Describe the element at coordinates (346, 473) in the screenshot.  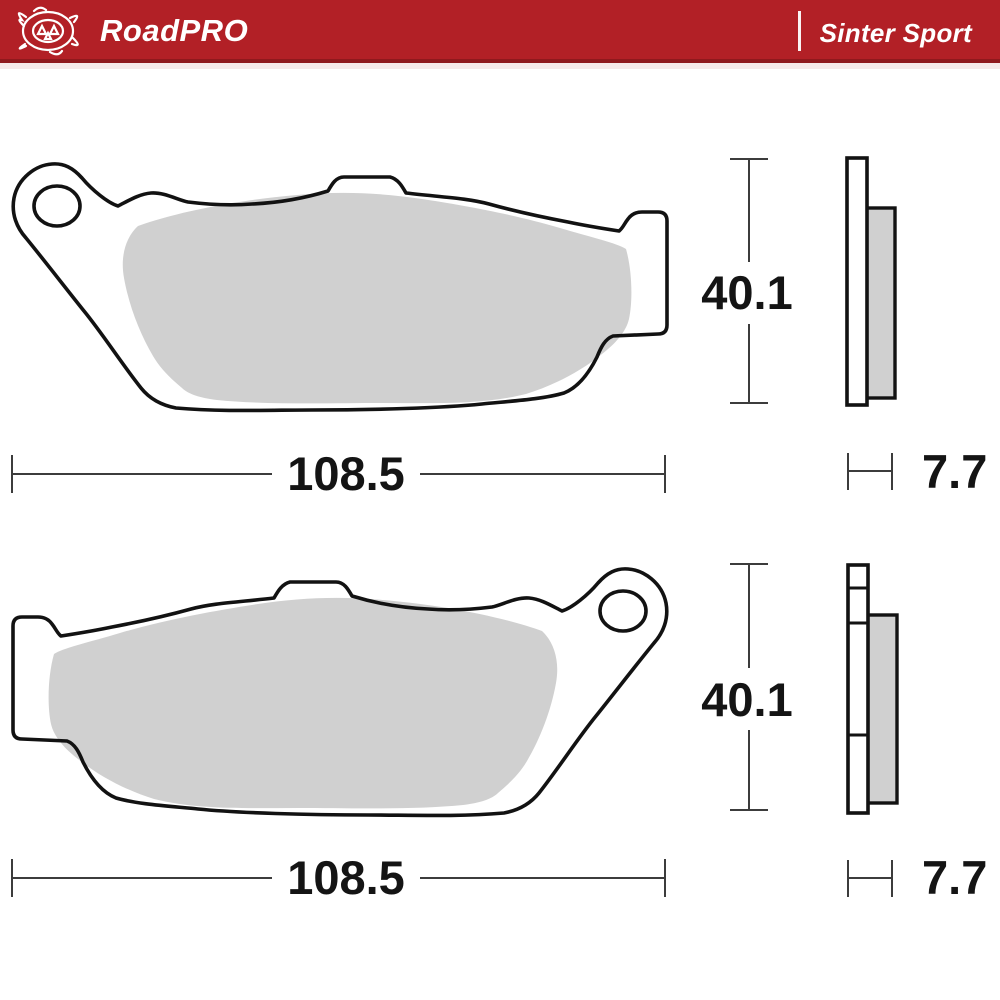
I see `dim-top-width-label: 108.5` at that location.